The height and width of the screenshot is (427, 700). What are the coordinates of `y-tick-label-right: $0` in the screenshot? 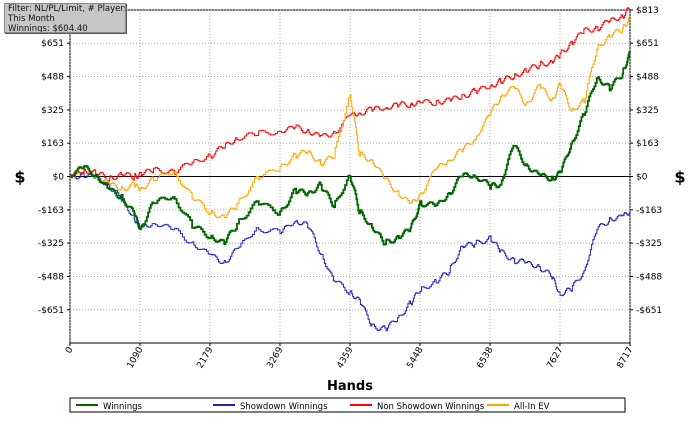 It's located at (642, 178).